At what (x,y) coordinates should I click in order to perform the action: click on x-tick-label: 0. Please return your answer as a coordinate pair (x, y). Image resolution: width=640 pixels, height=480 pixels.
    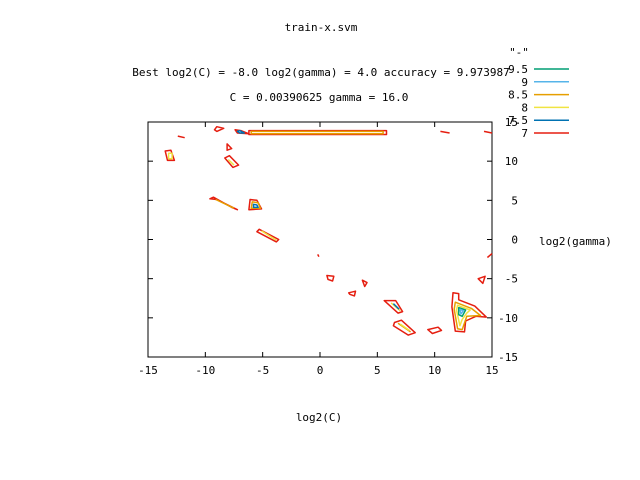
    Looking at the image, I should click on (320, 370).